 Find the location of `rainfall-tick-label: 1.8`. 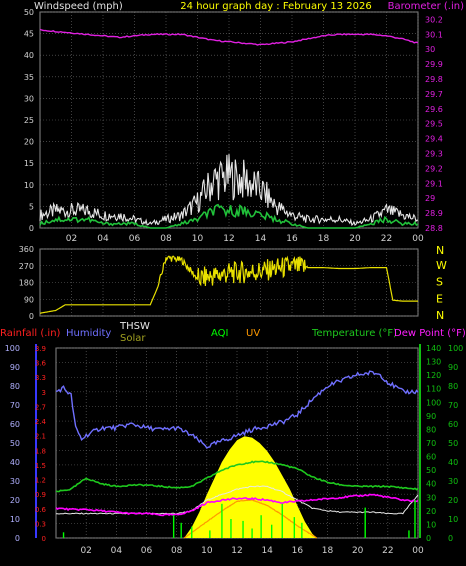

rainfall-tick-label: 1.8 is located at coordinates (40, 451).